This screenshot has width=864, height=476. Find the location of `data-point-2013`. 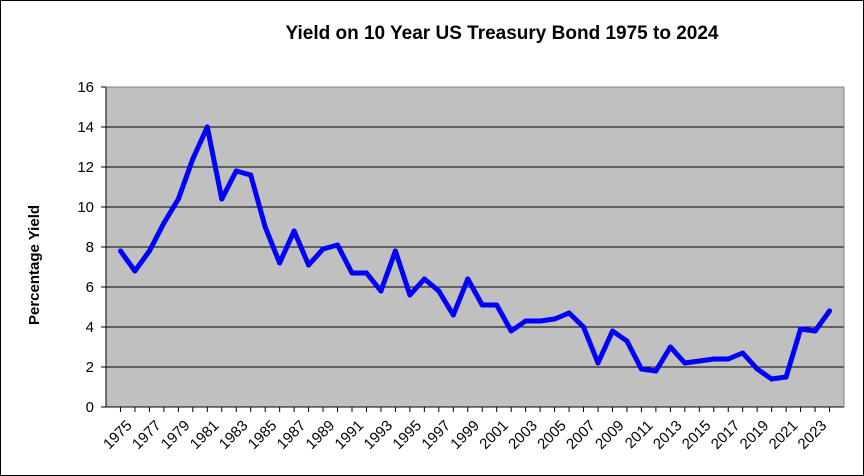

data-point-2013 is located at coordinates (670, 347).